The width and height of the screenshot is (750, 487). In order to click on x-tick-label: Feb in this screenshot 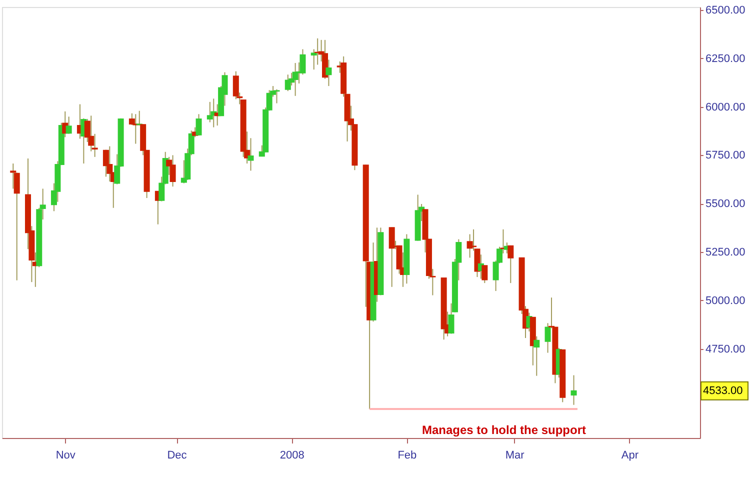, I will do `click(407, 456)`.